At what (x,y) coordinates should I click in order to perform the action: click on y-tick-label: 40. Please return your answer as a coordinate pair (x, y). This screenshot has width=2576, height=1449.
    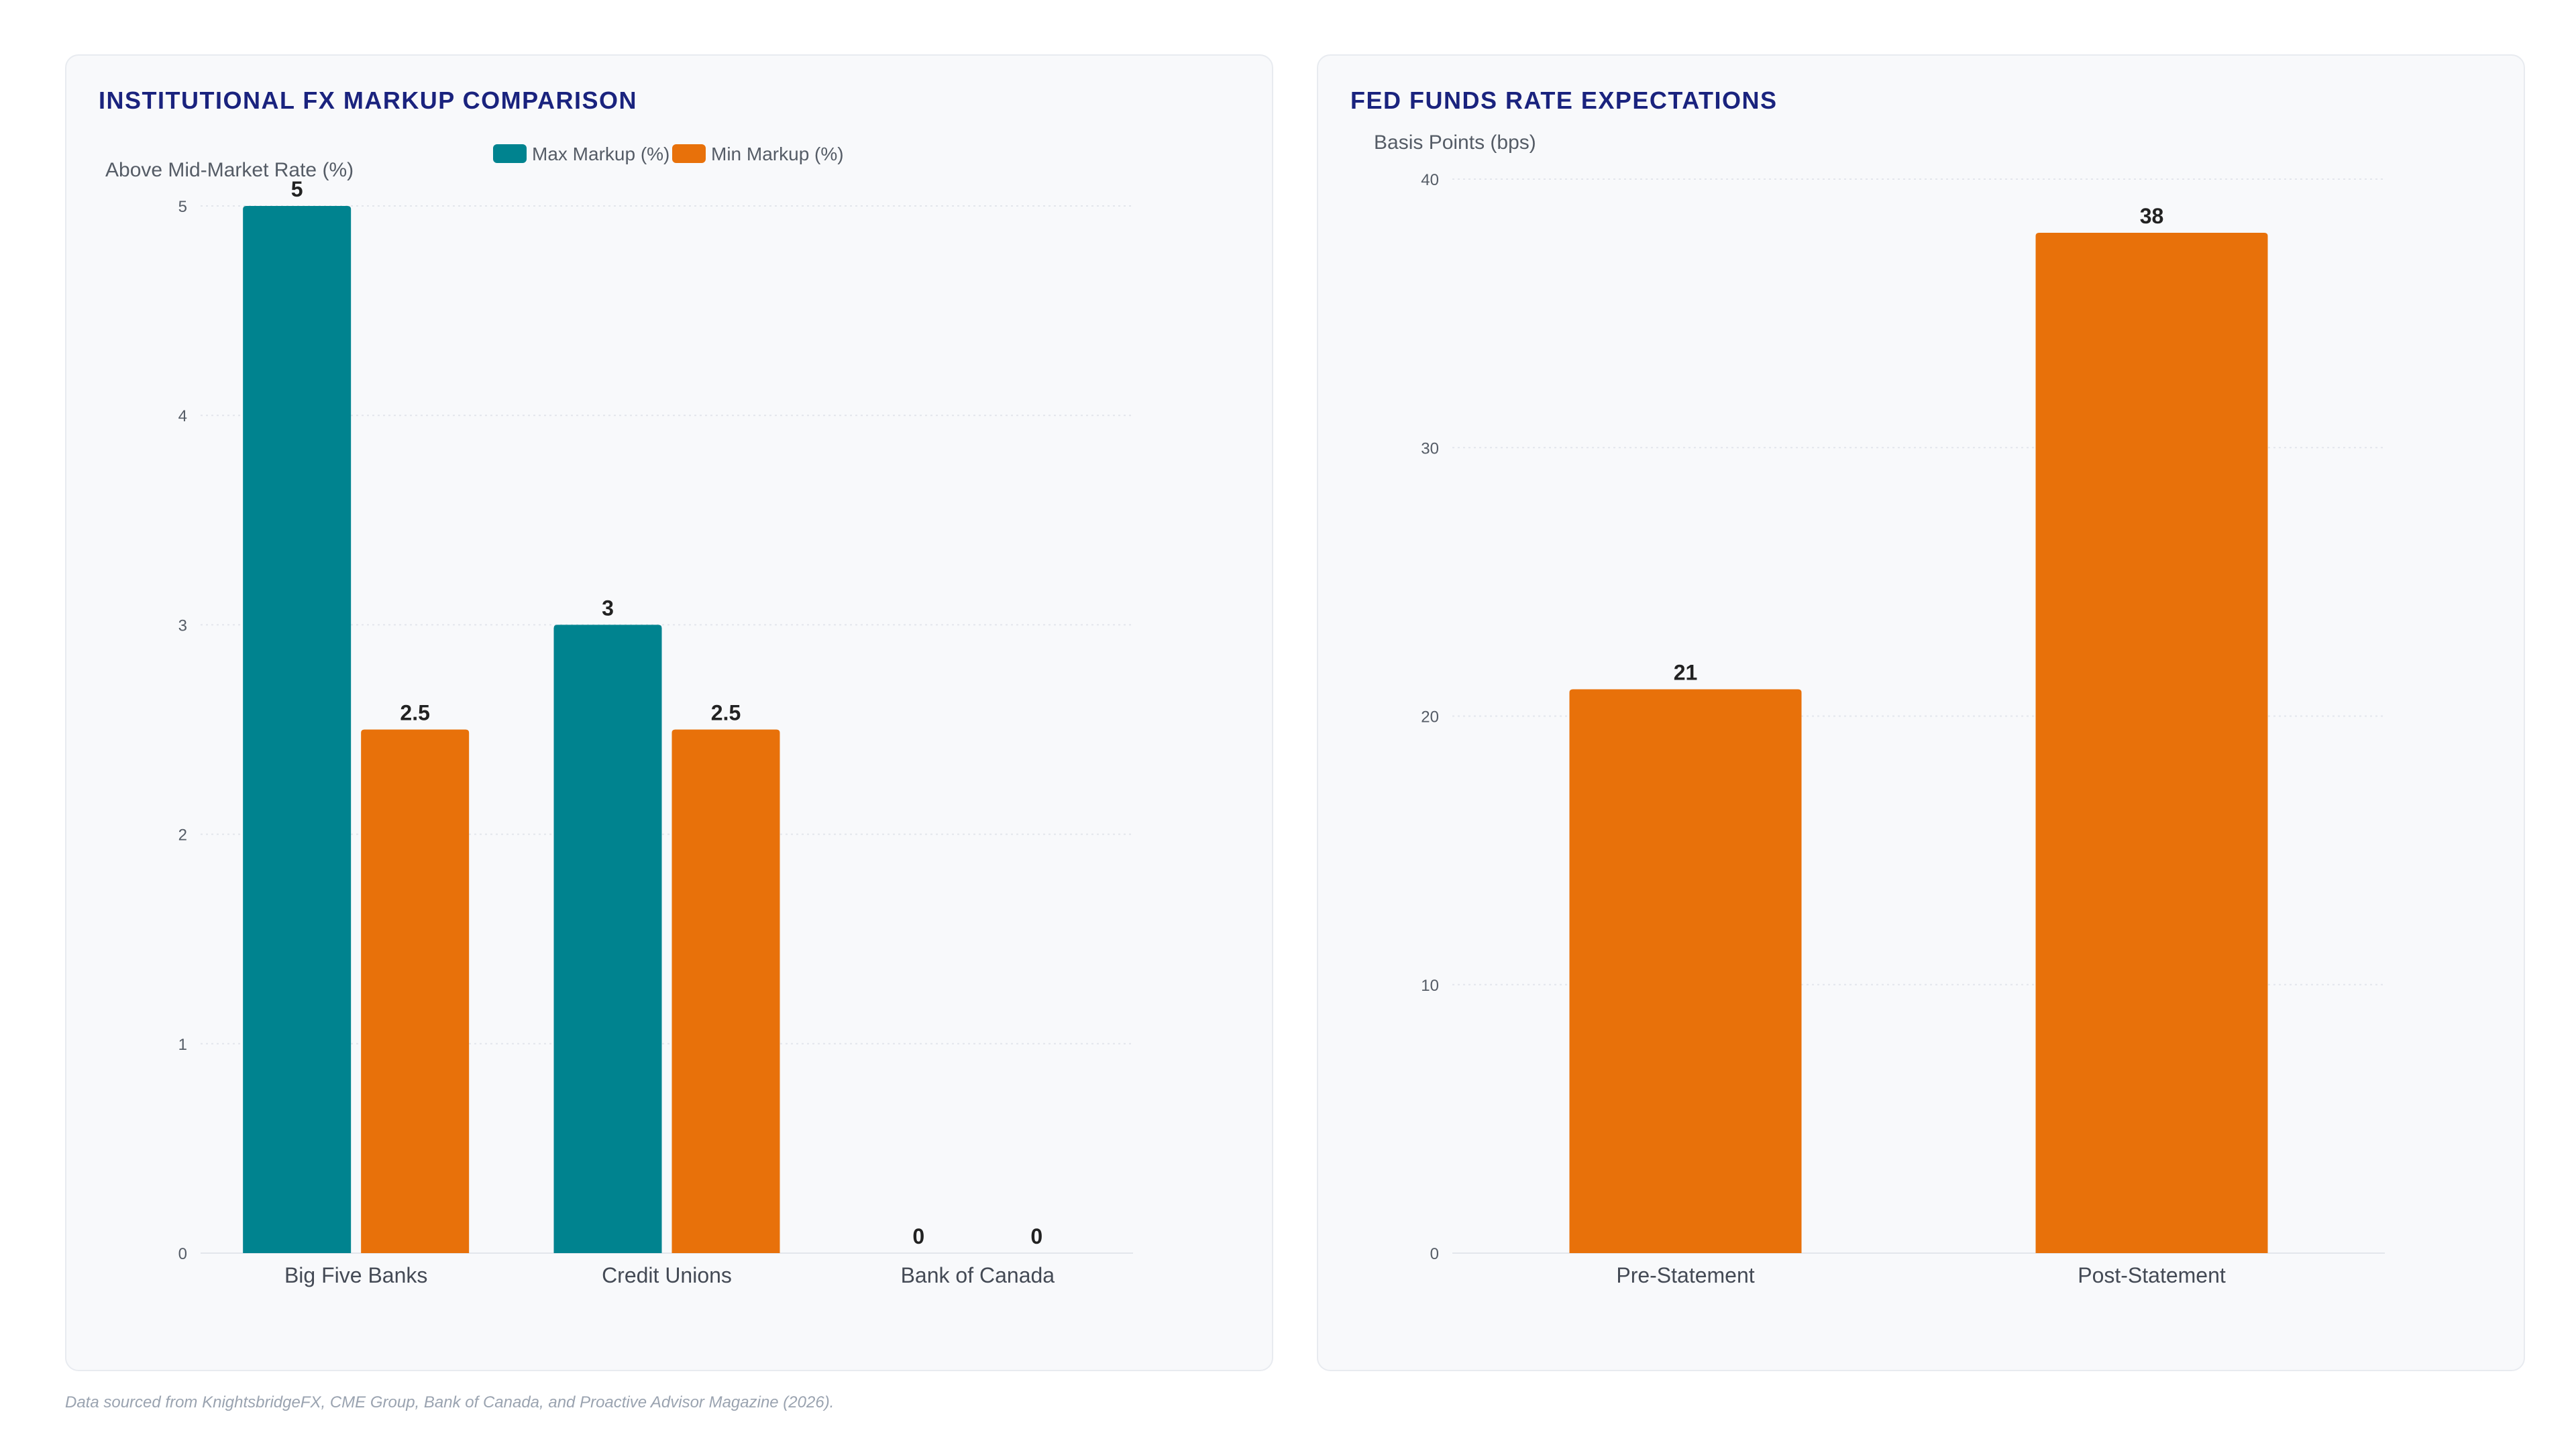
    Looking at the image, I should click on (1430, 180).